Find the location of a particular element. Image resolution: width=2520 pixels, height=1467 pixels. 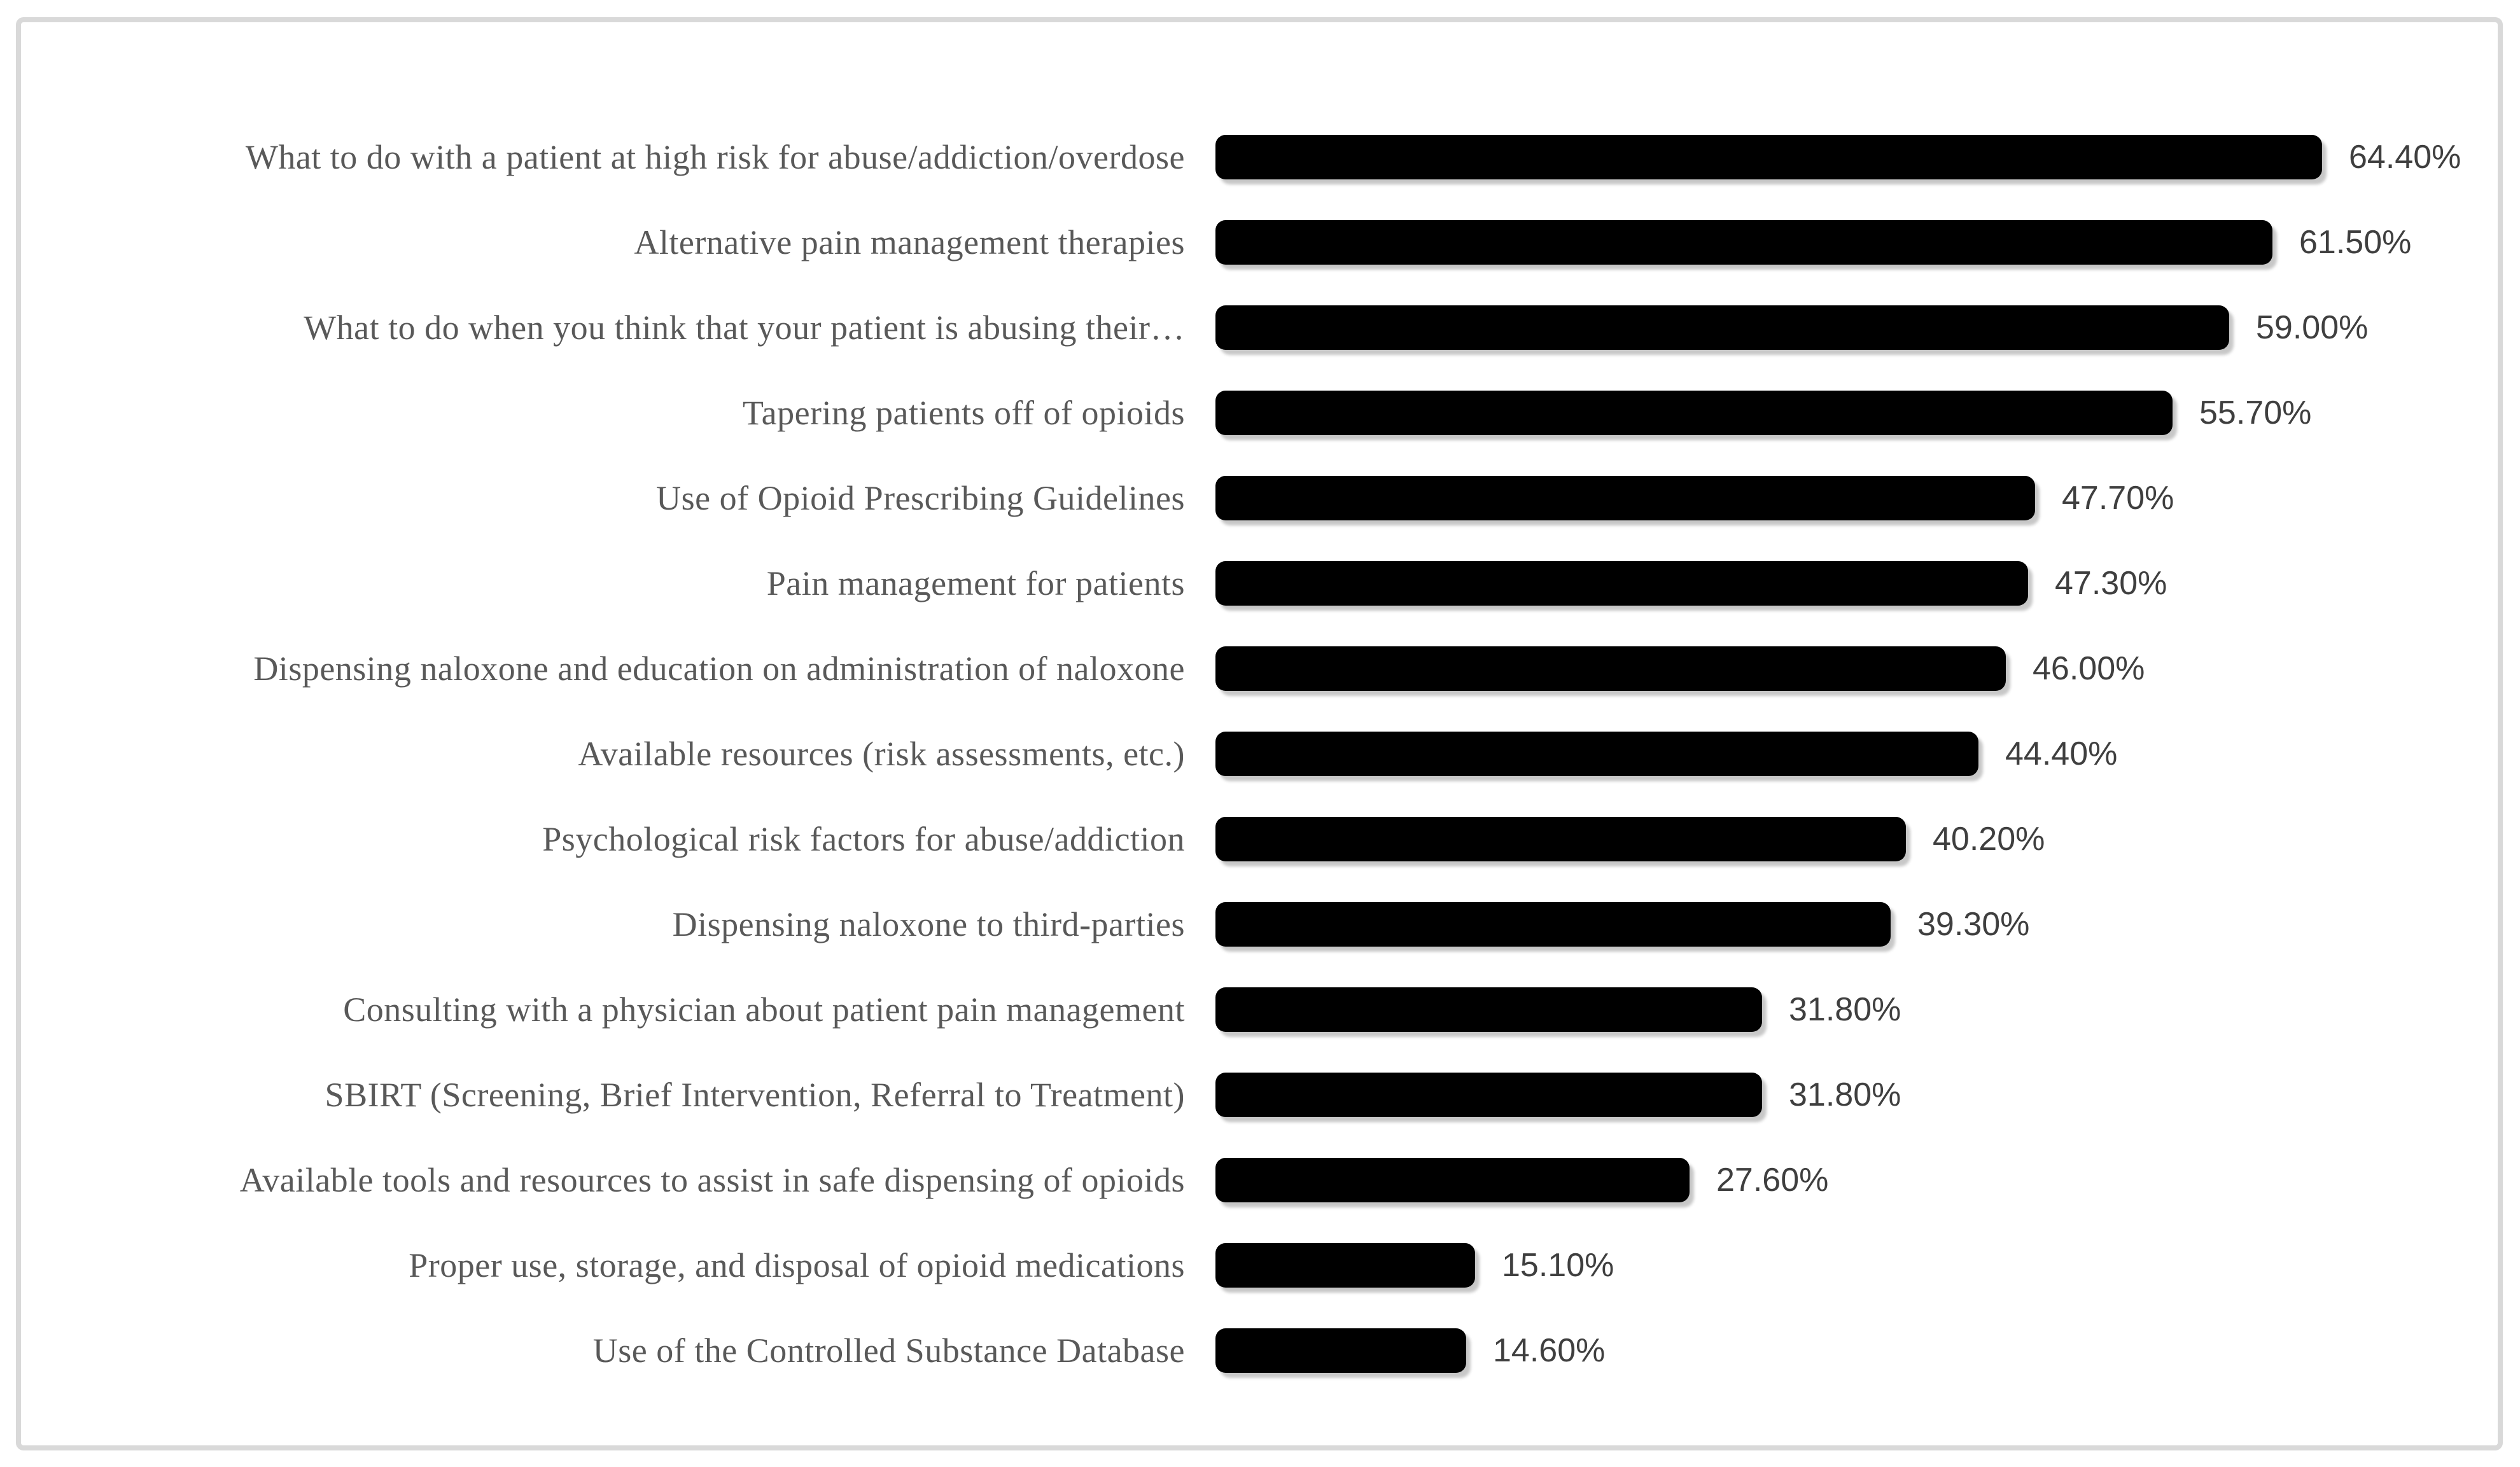

bar-track: 47.70% is located at coordinates (1835, 498).